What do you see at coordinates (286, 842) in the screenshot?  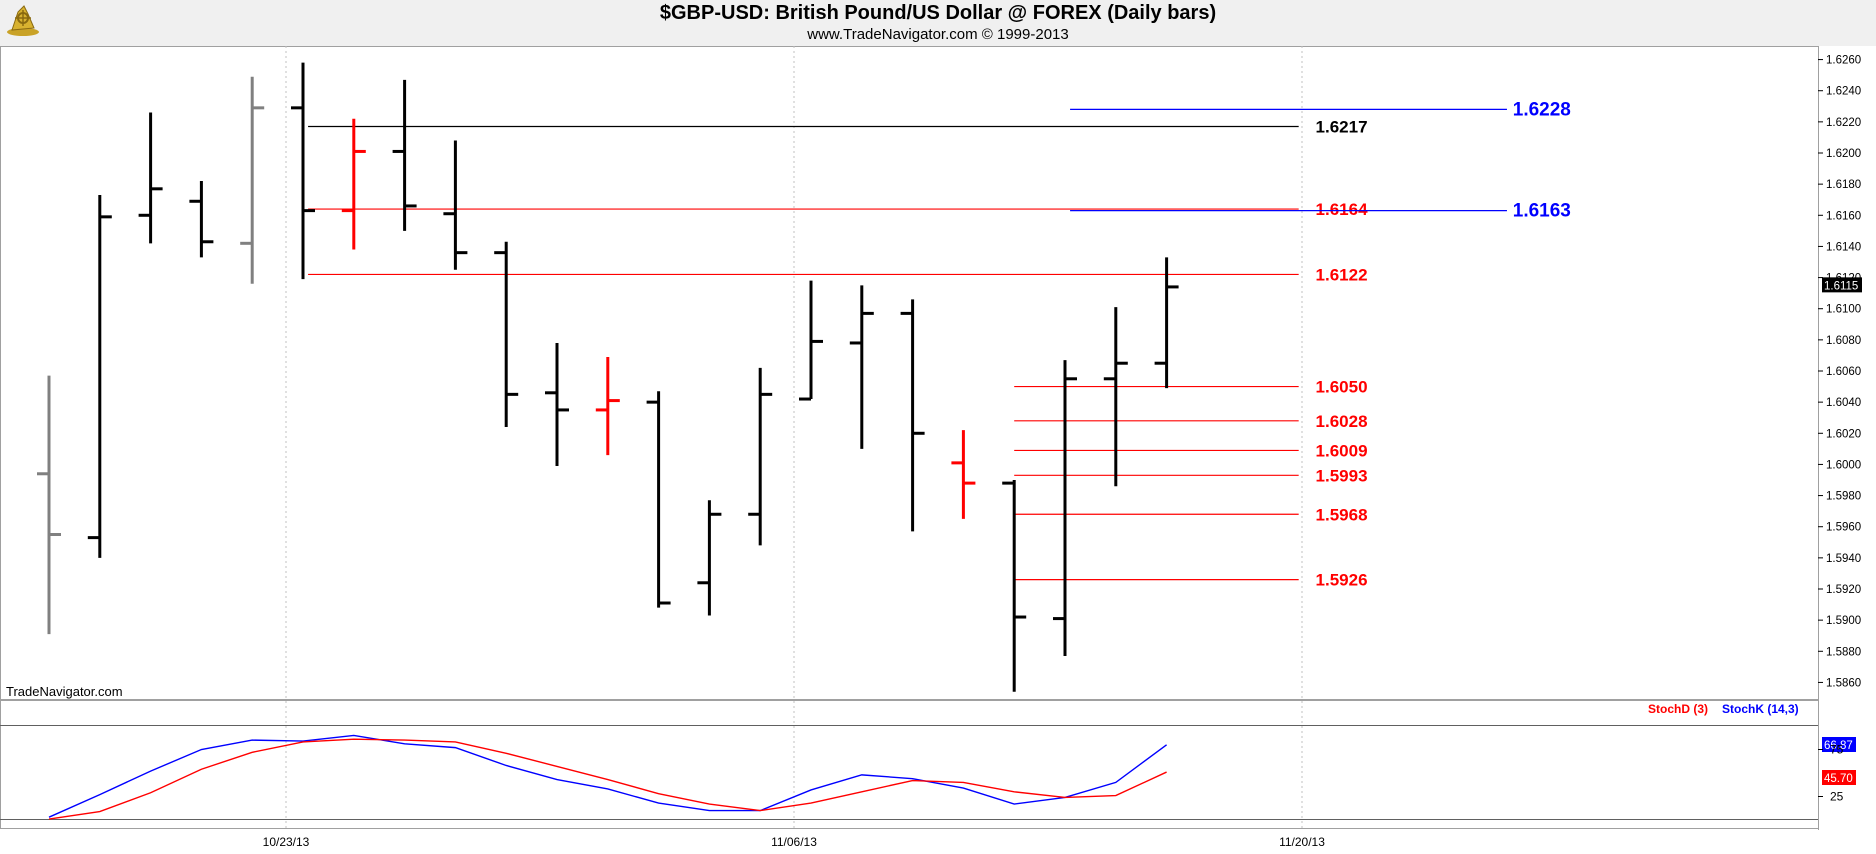 I see `x-tick-label: 10/23/13` at bounding box center [286, 842].